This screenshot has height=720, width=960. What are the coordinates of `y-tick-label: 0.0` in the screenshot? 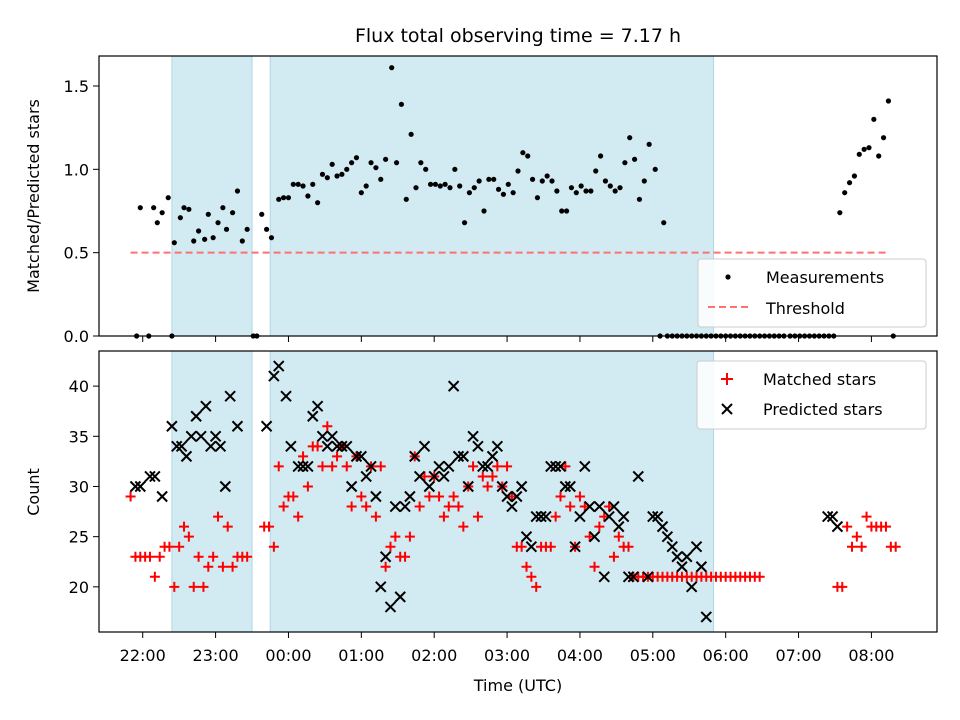 It's located at (76, 336).